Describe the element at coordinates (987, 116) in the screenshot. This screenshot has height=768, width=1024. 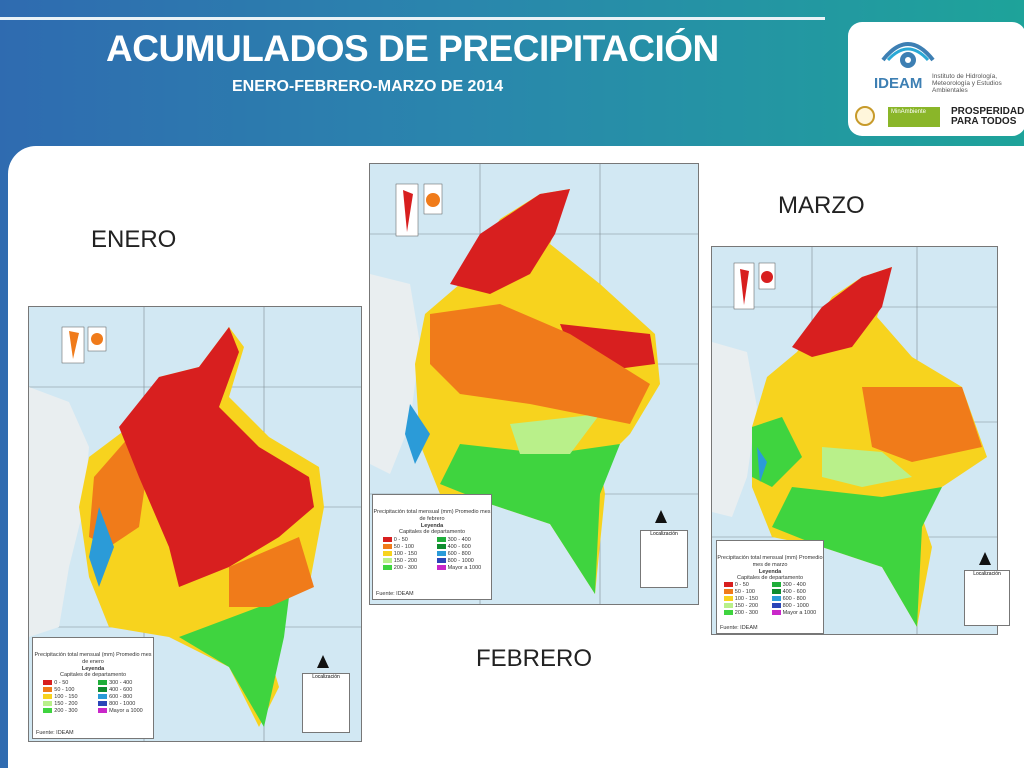
I see `slogan-text: PROSPERIDAD PARA TODOS` at that location.